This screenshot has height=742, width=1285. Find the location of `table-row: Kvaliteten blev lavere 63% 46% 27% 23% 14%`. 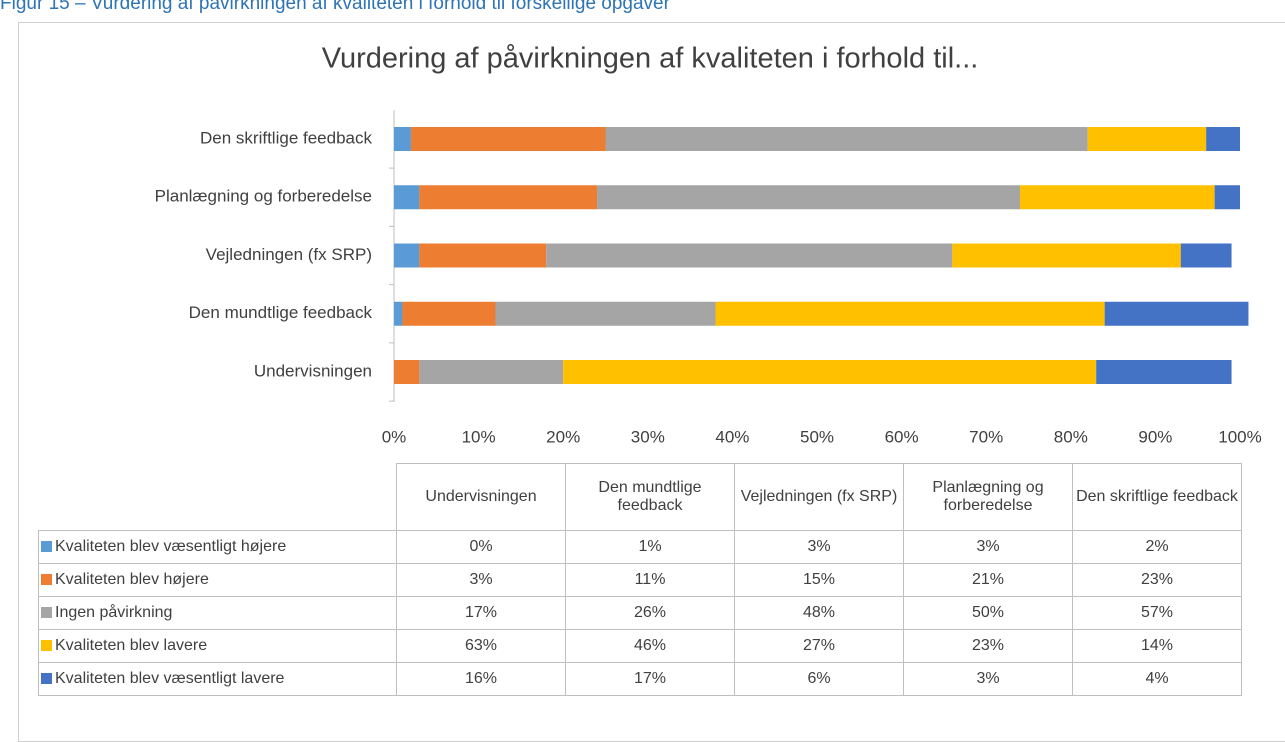

table-row: Kvaliteten blev lavere 63% 46% 27% 23% 14% is located at coordinates (640, 646).